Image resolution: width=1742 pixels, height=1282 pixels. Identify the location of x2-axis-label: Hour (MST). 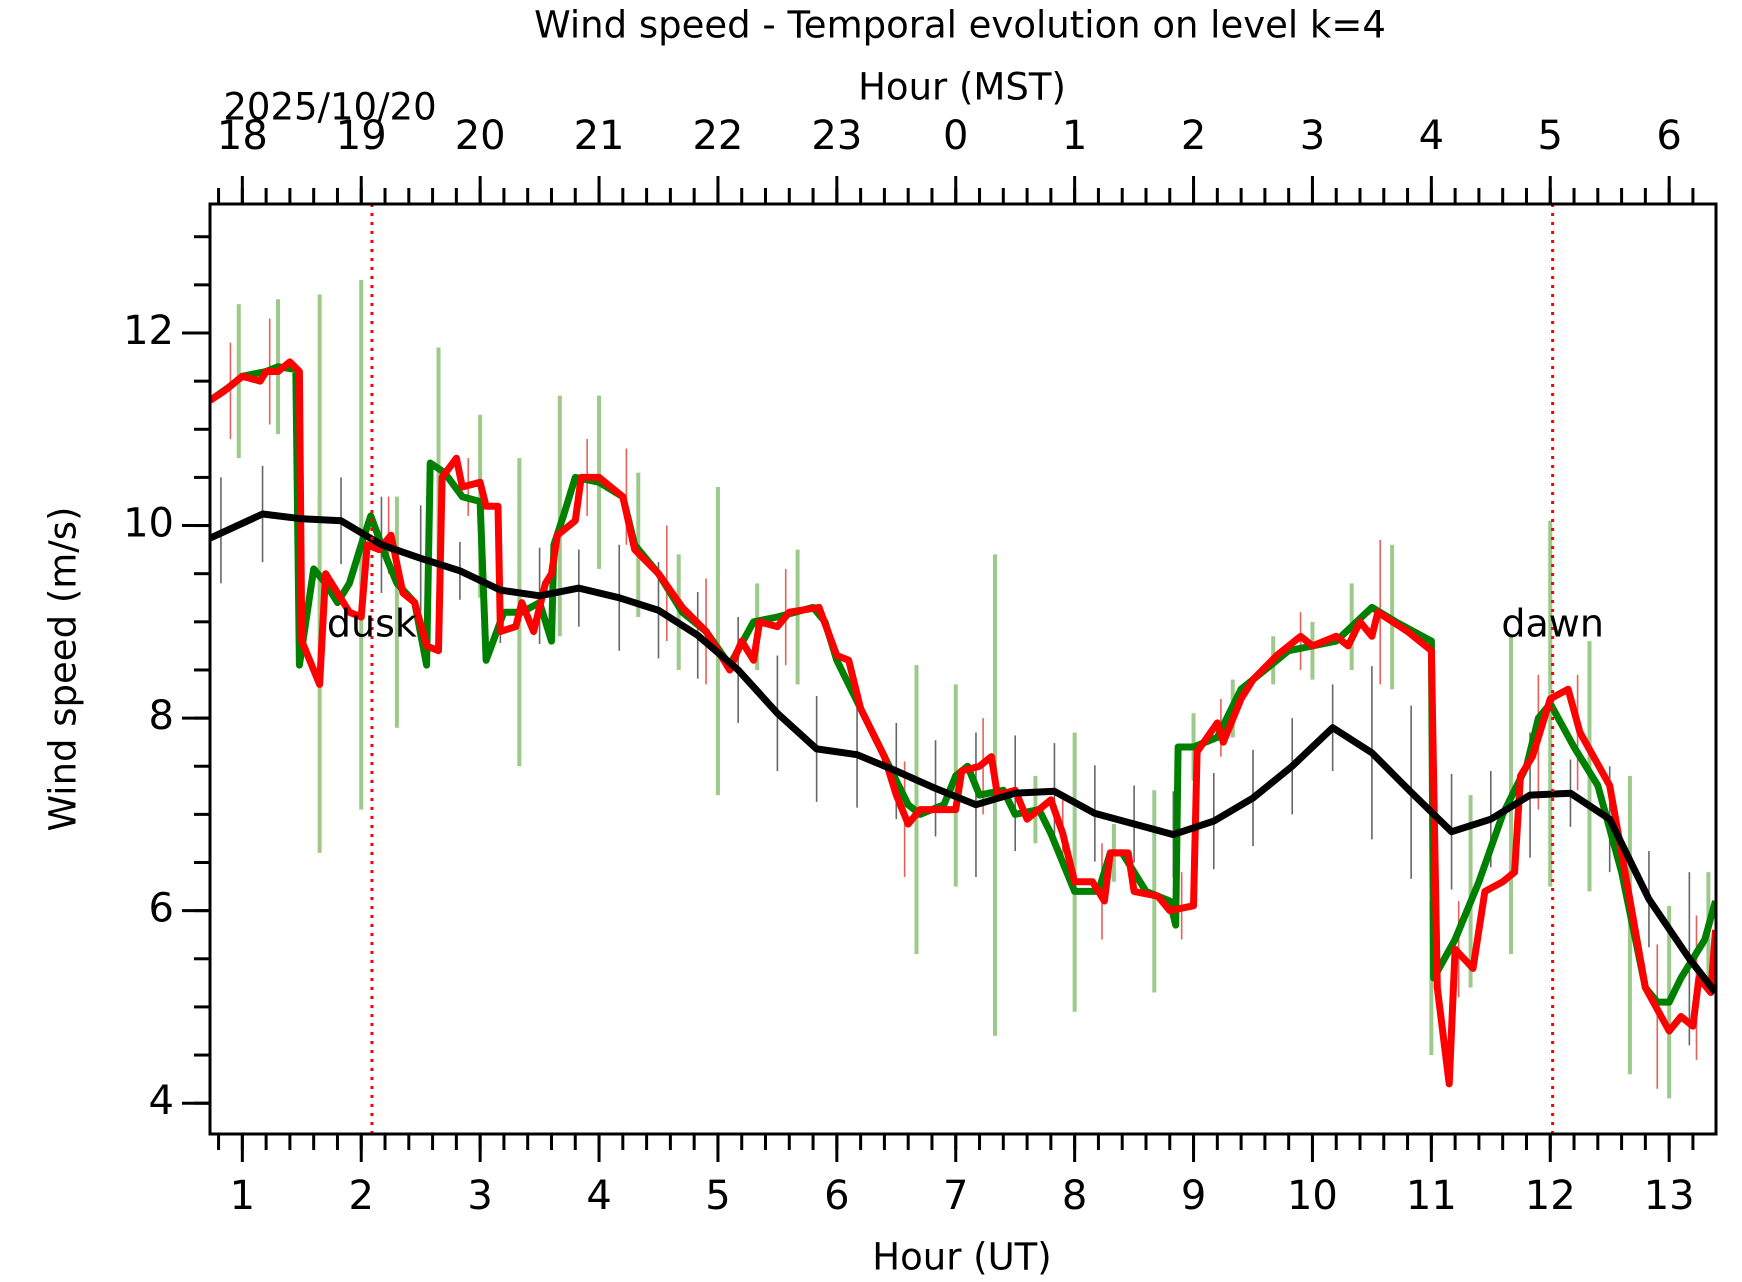
(962, 87).